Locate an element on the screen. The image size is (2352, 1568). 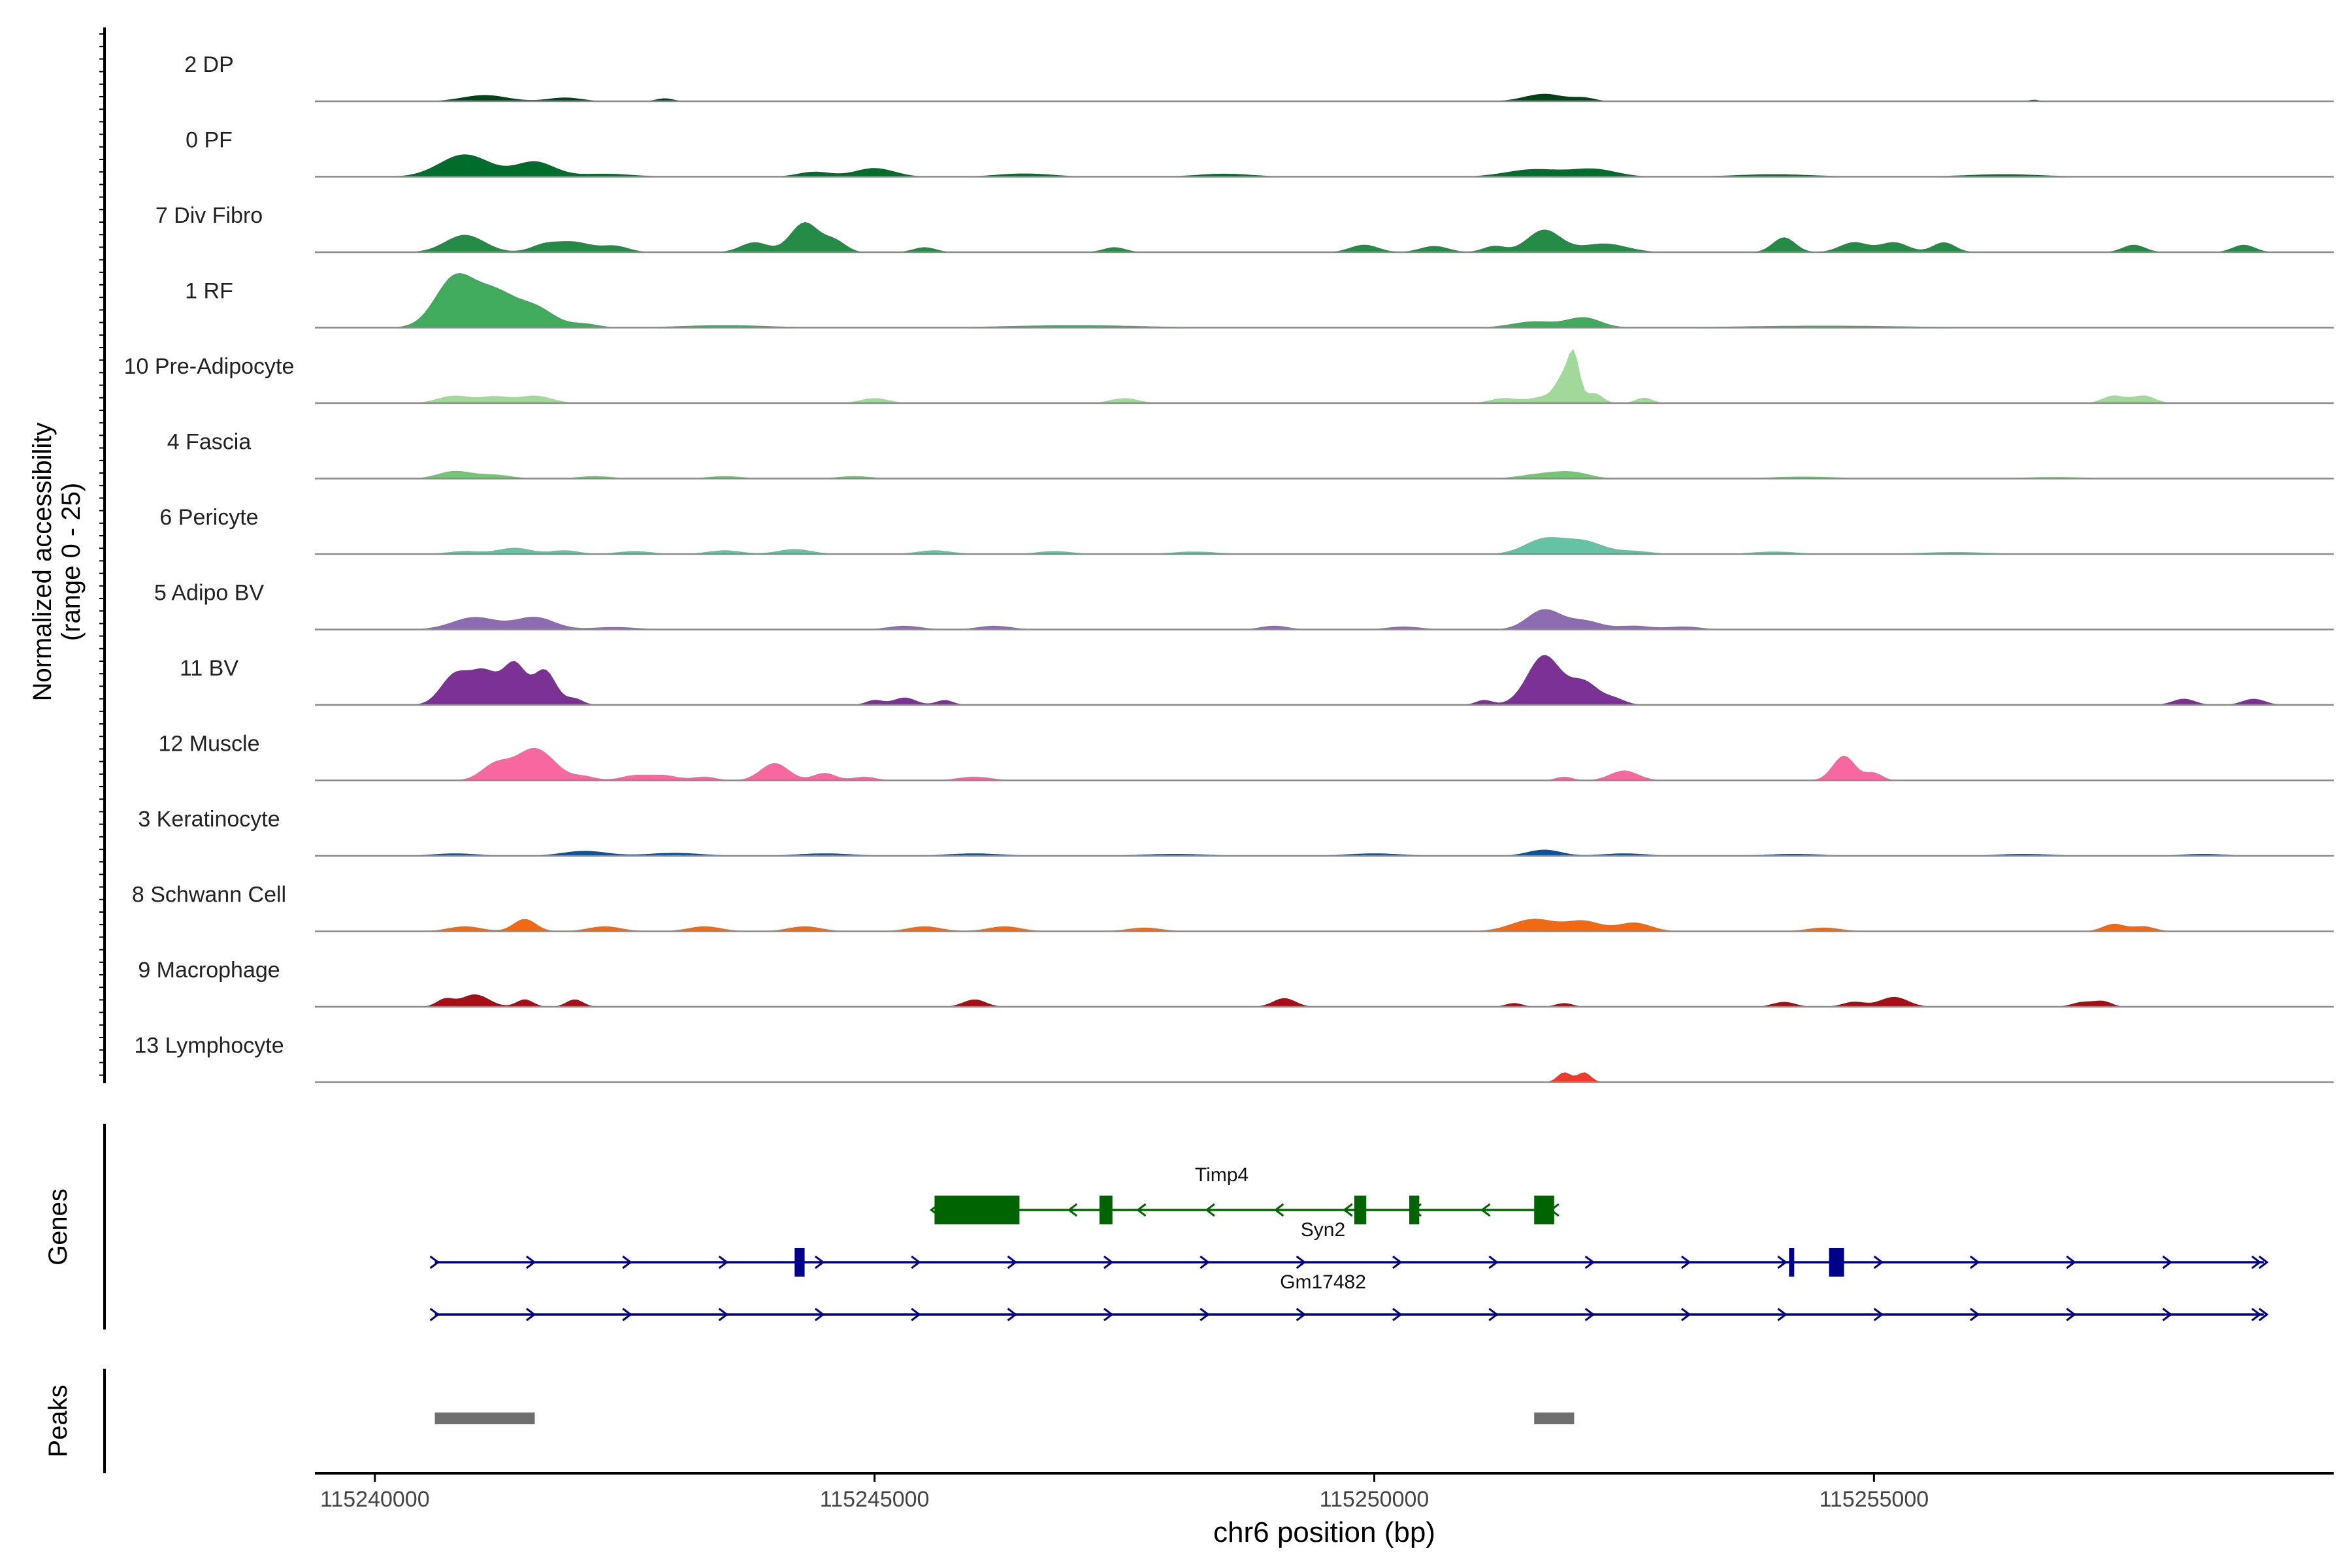
genes-panel: Genes Timp4 Syn2 Gm17482 is located at coordinates (1156, 1227).